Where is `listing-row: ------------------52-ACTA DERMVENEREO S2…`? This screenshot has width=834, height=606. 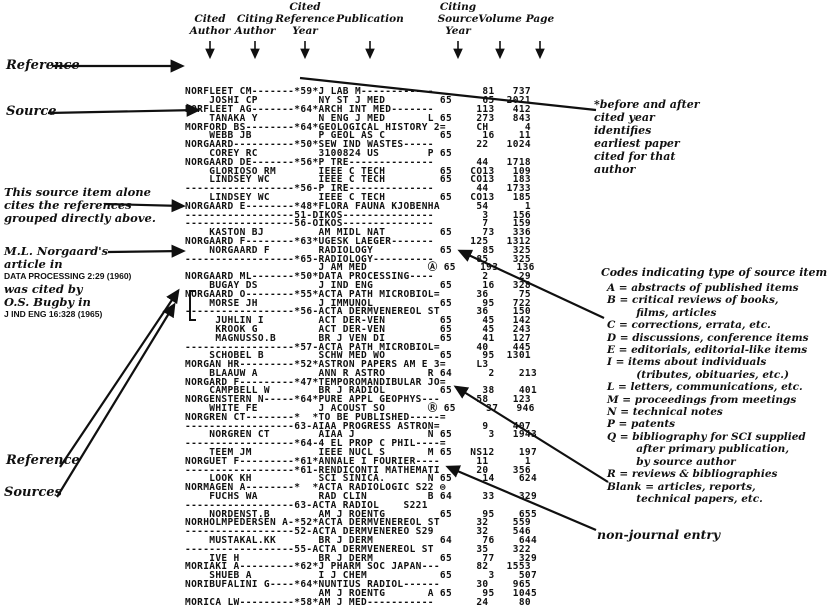 listing-row: ------------------52-ACTA DERMVENEREO S2… is located at coordinates (358, 532).